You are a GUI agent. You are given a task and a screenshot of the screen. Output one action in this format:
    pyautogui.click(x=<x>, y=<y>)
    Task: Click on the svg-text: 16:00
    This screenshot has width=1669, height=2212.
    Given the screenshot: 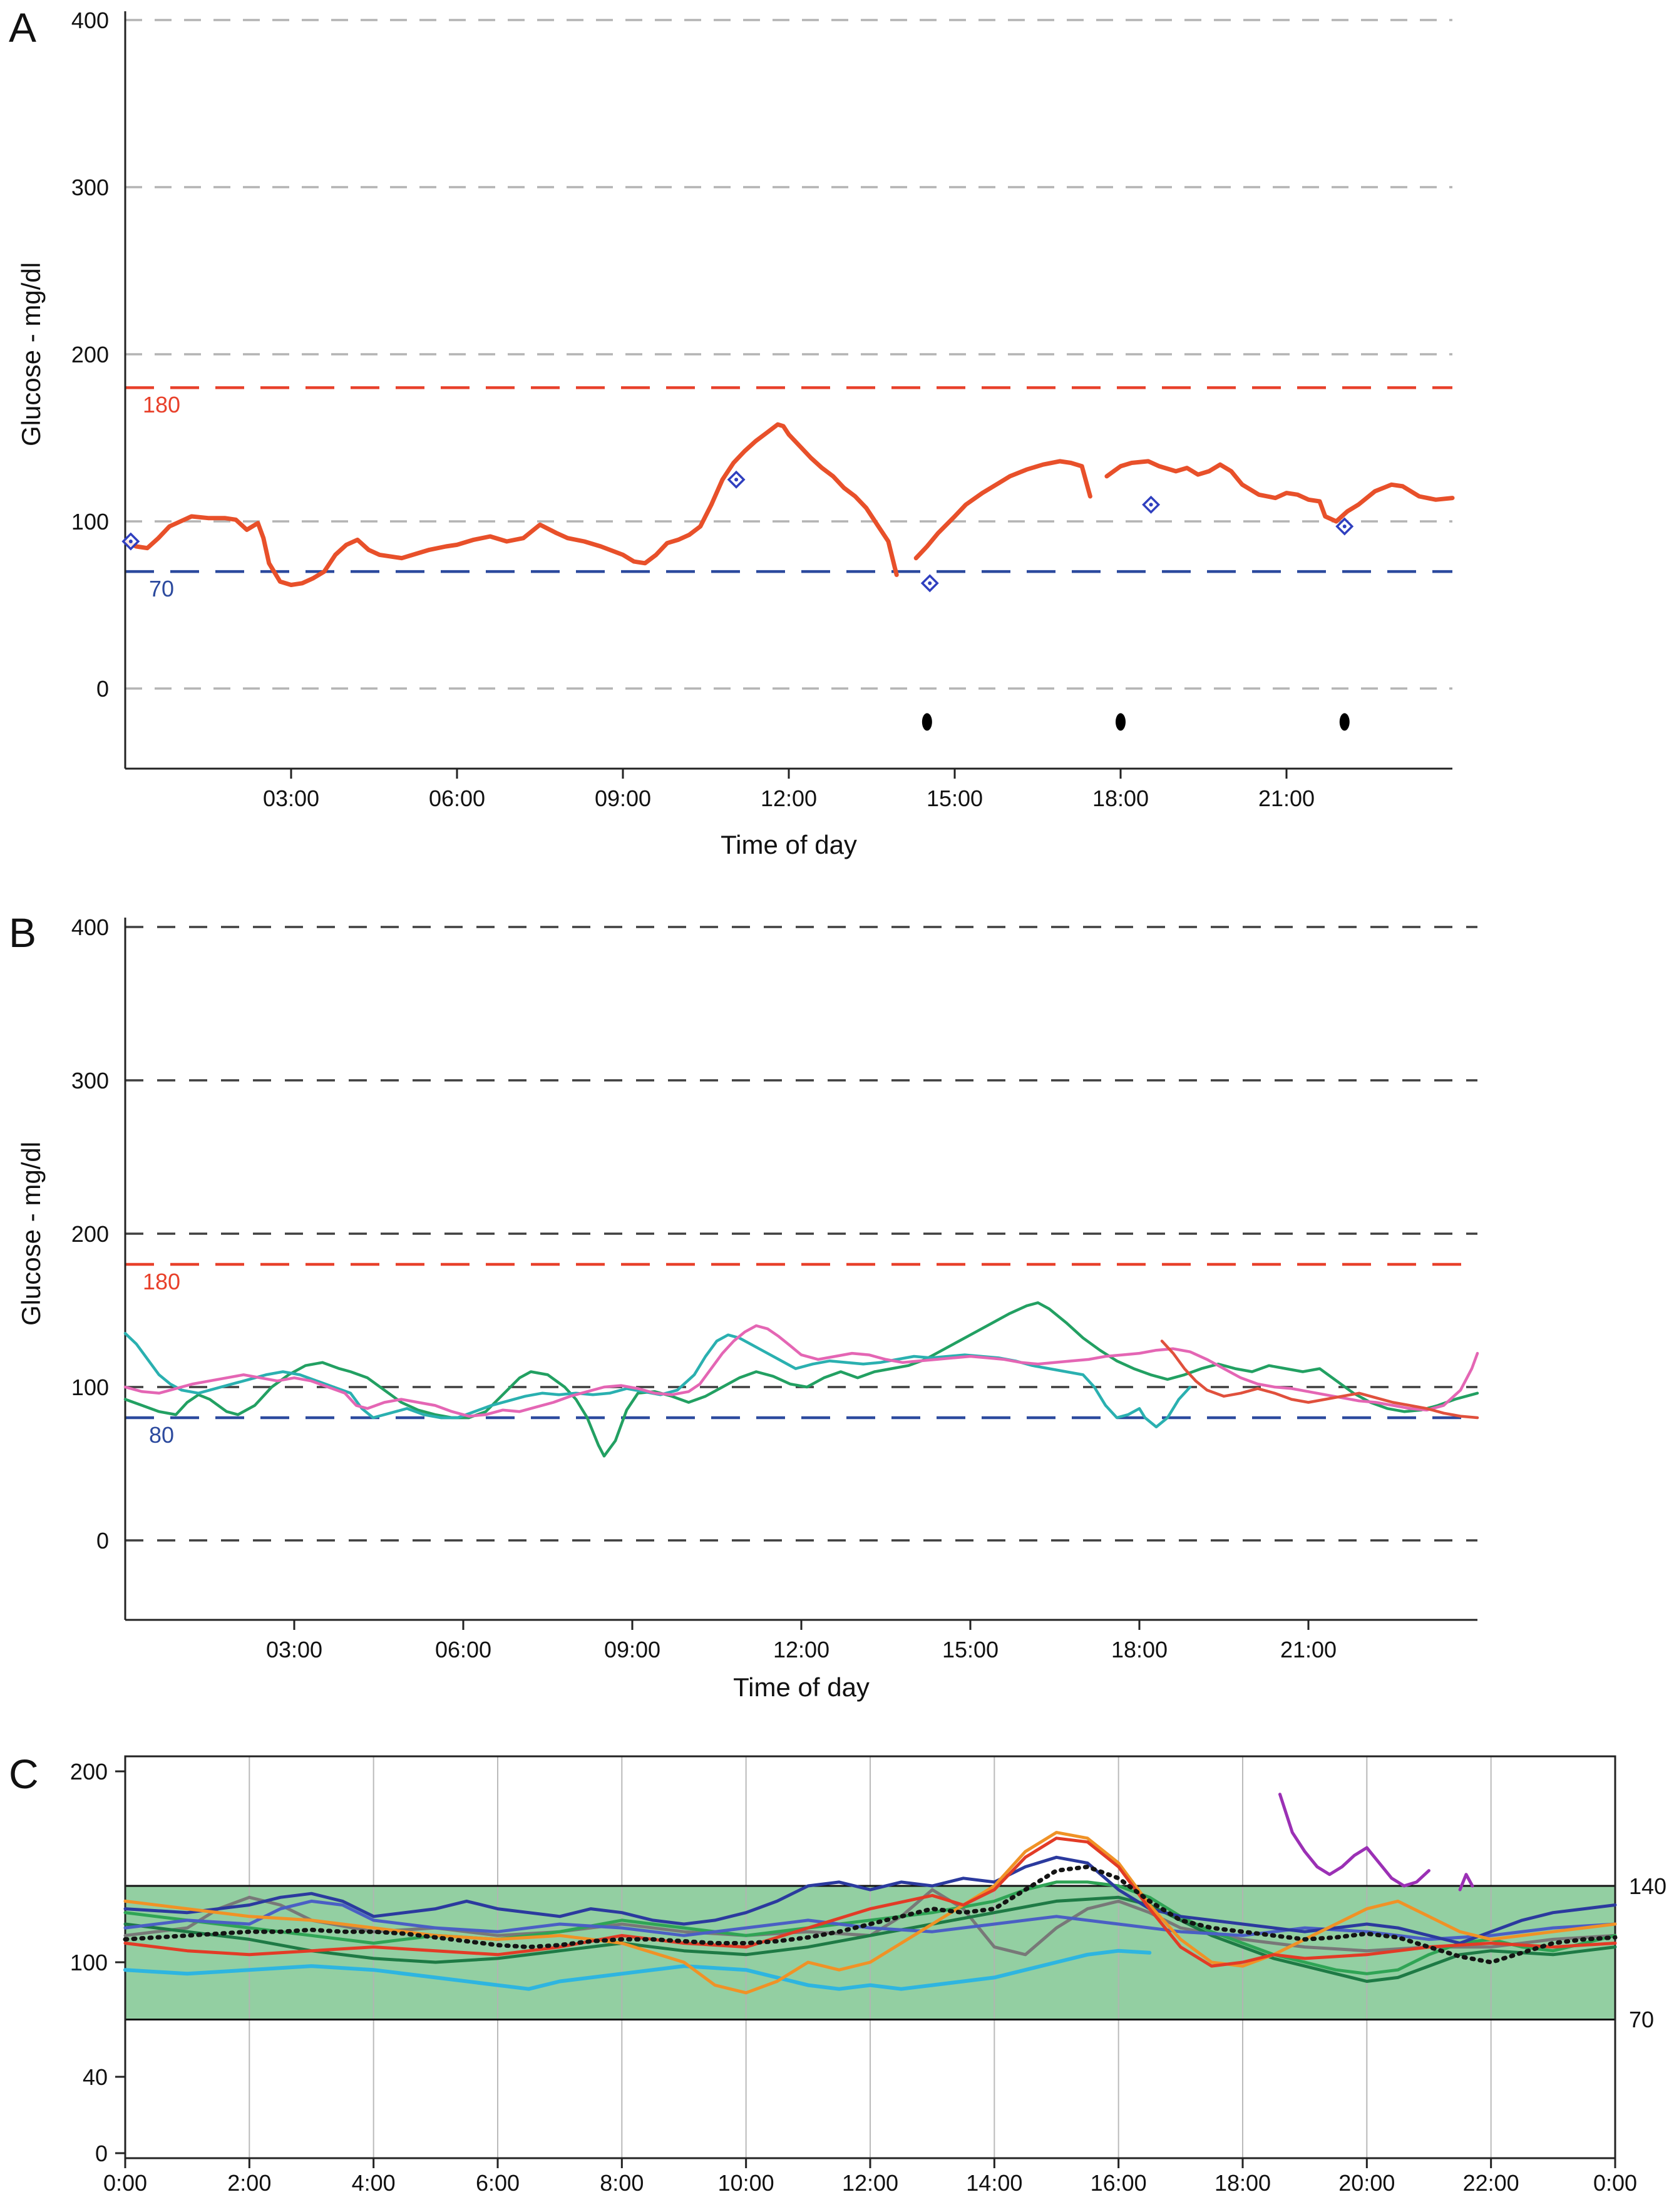 What is the action you would take?
    pyautogui.click(x=1119, y=2183)
    